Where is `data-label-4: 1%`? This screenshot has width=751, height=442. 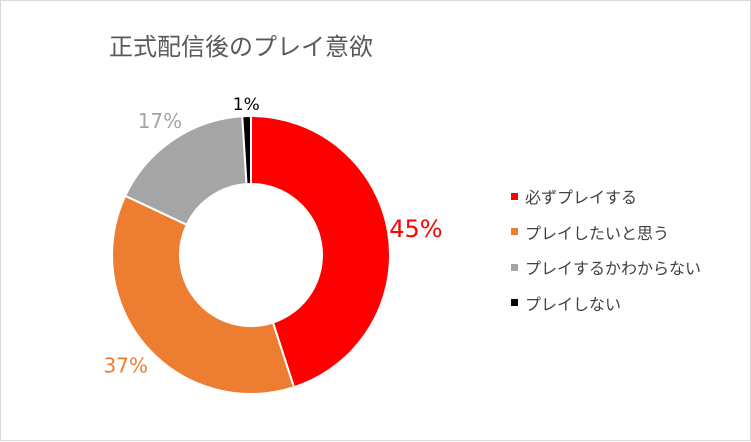 data-label-4: 1% is located at coordinates (246, 105).